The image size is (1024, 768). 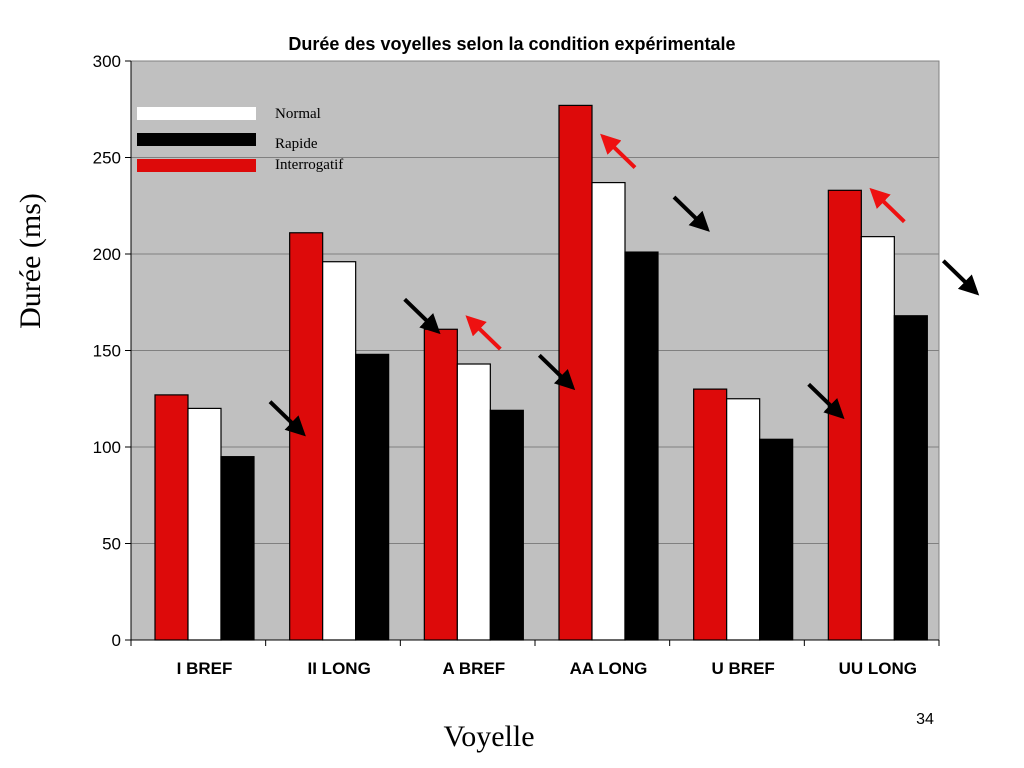 I want to click on legend-swatch-normal, so click(x=196, y=113).